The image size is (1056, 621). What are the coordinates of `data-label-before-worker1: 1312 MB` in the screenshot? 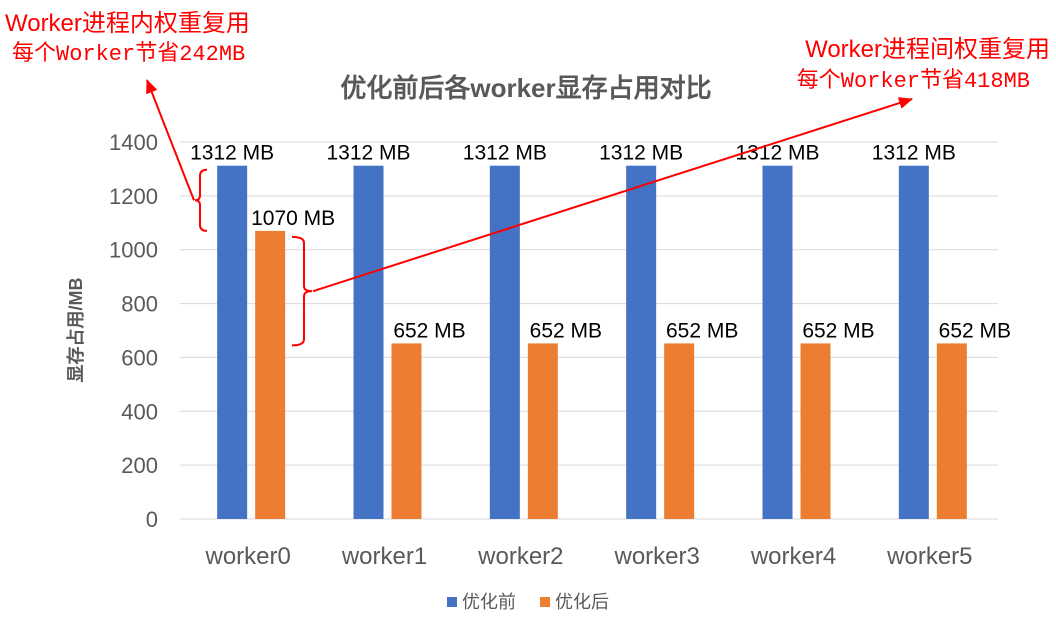 It's located at (368, 153).